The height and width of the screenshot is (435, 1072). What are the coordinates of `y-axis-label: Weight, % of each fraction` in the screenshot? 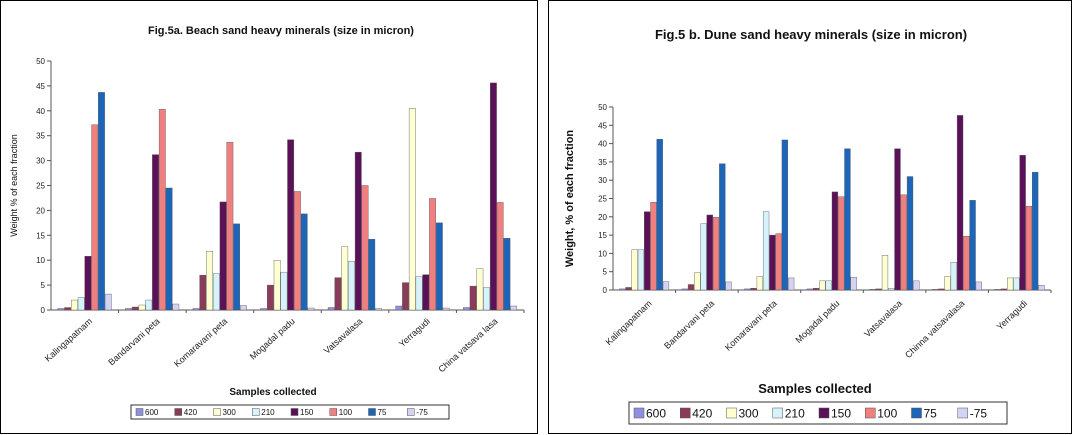 It's located at (570, 199).